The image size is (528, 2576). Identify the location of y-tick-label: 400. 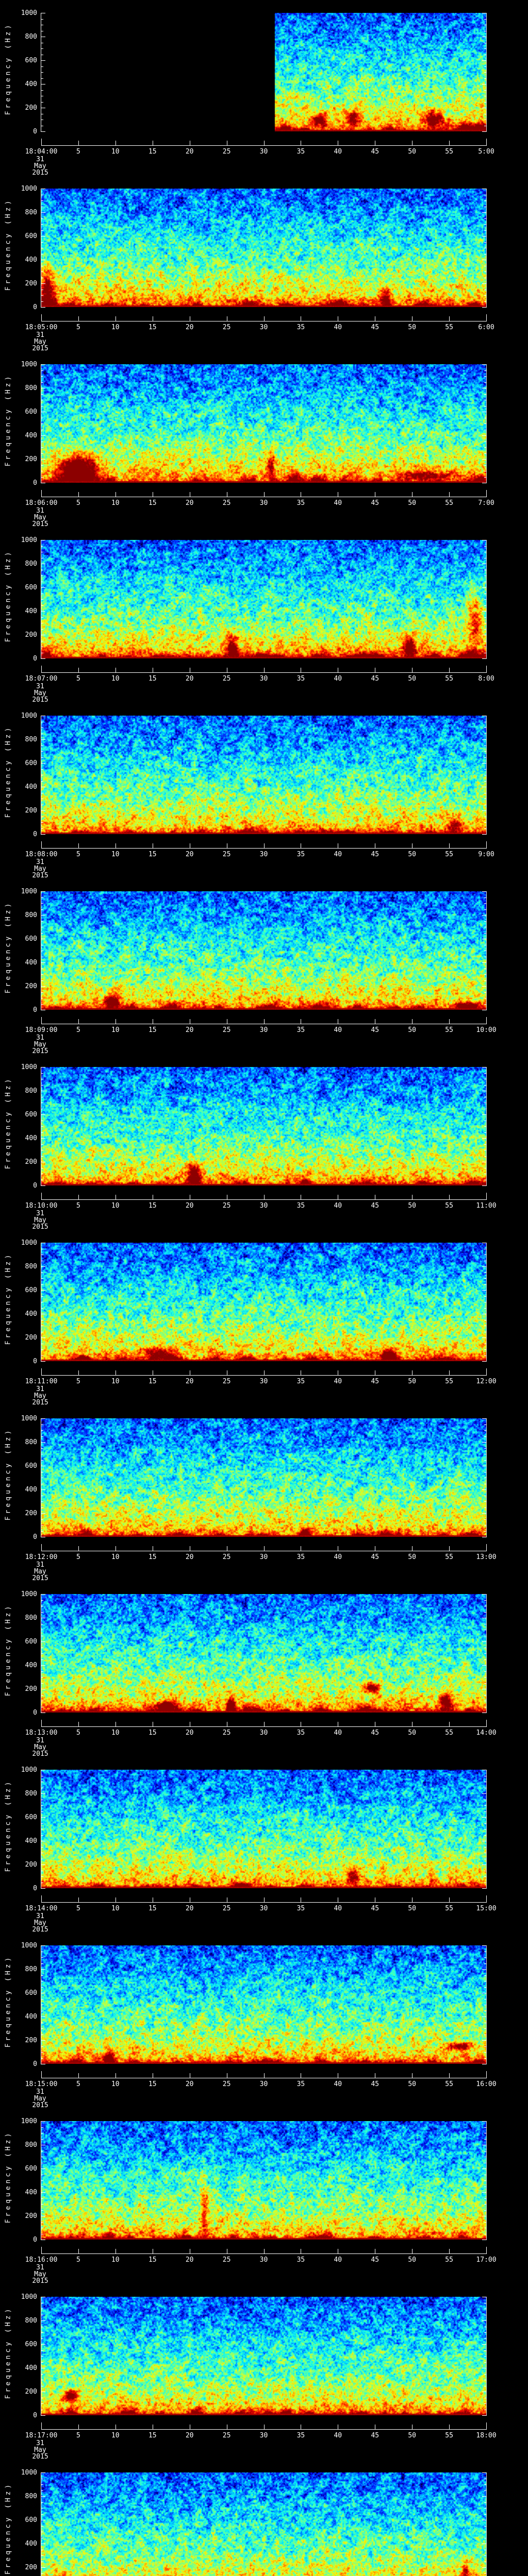
(31, 84).